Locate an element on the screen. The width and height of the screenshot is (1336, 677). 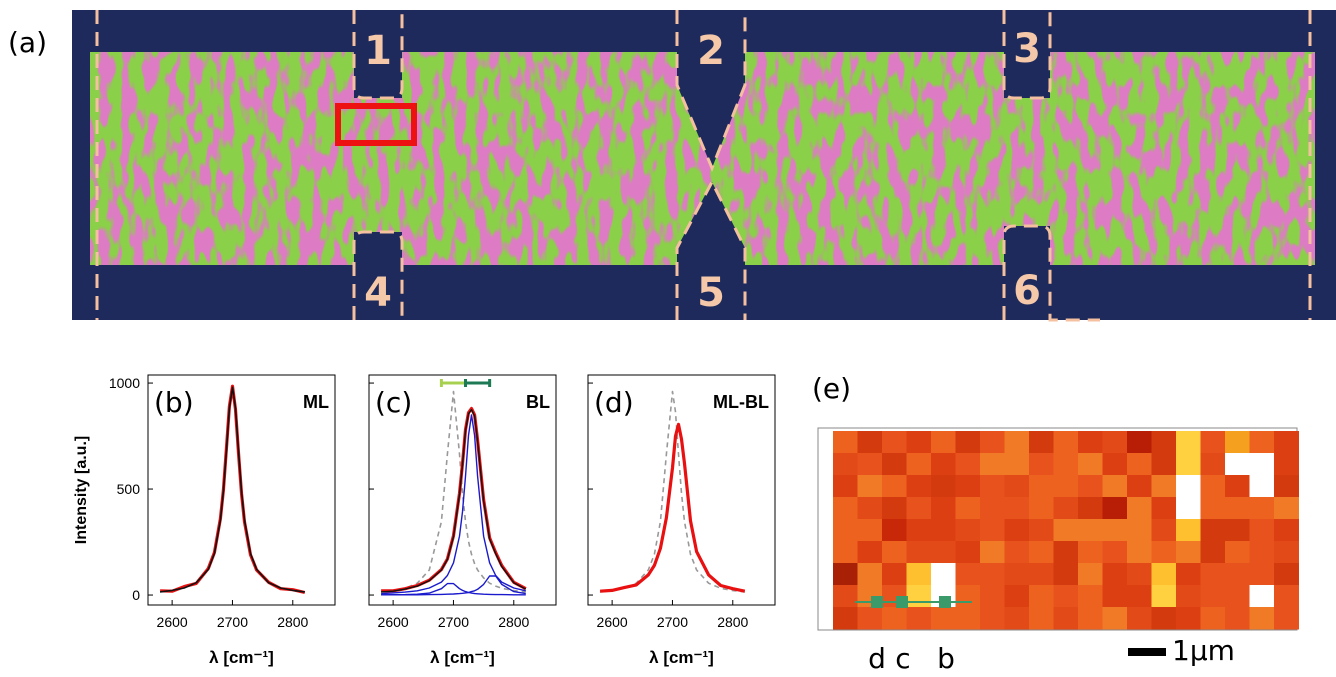
scale-label: 1μm is located at coordinates (1203, 650).